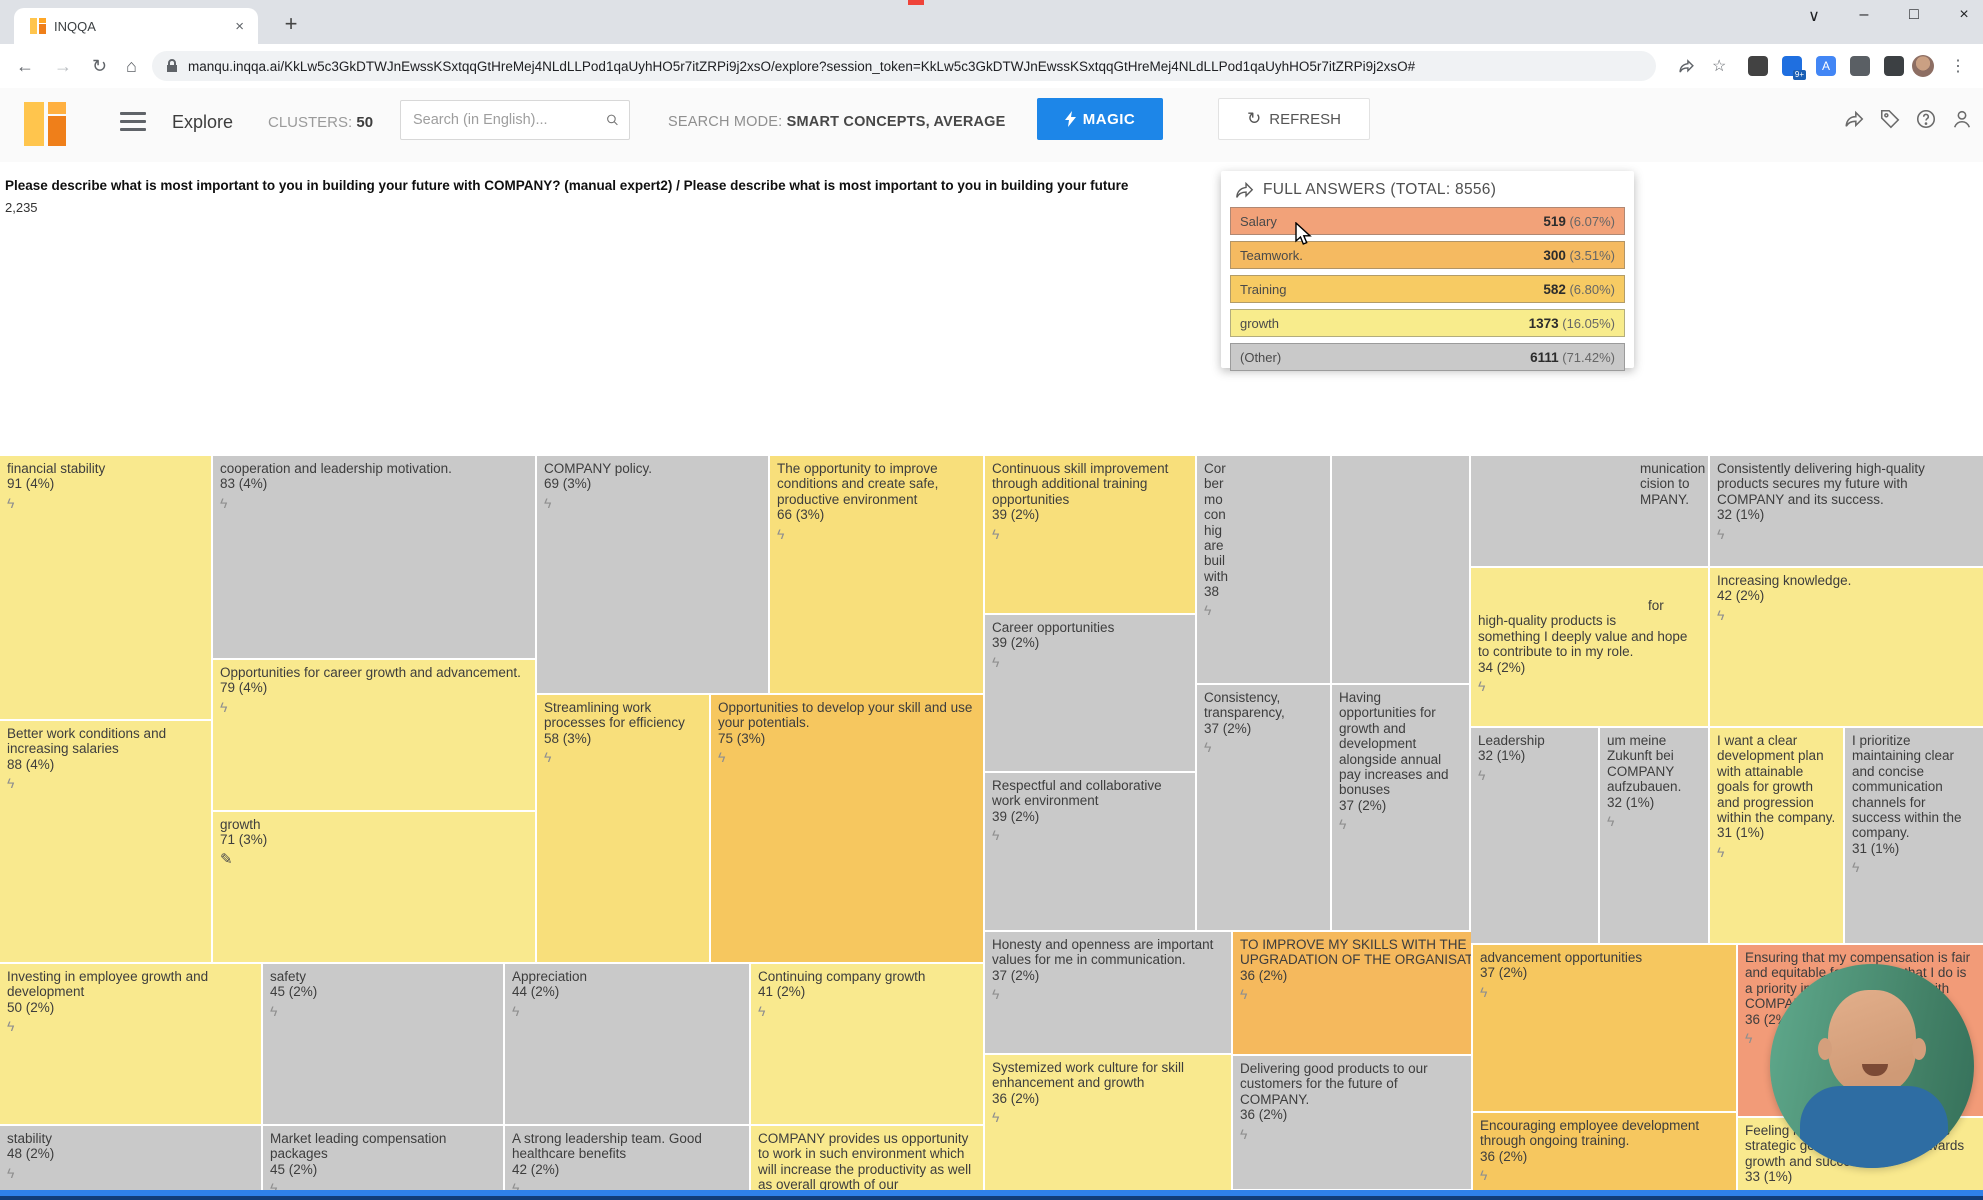 The width and height of the screenshot is (1983, 1200). Describe the element at coordinates (1263, 807) in the screenshot. I see `treemap-cell-consistency-transparency: Consistency, transparency, 37 (2%) ϟ` at that location.